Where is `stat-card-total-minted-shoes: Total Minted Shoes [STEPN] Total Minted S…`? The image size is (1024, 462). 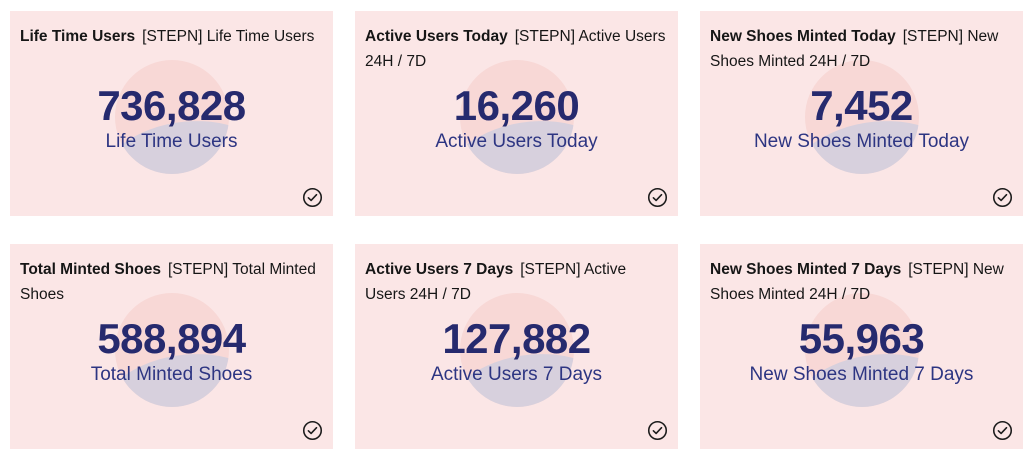
stat-card-total-minted-shoes: Total Minted Shoes [STEPN] Total Minted S… is located at coordinates (171, 346).